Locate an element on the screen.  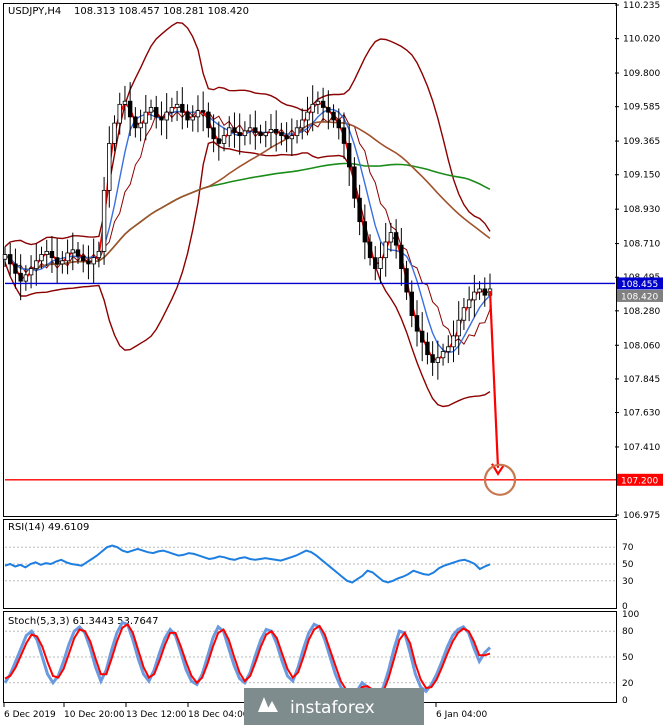
main-y-tick-label: 109.150 is located at coordinates (641, 176).